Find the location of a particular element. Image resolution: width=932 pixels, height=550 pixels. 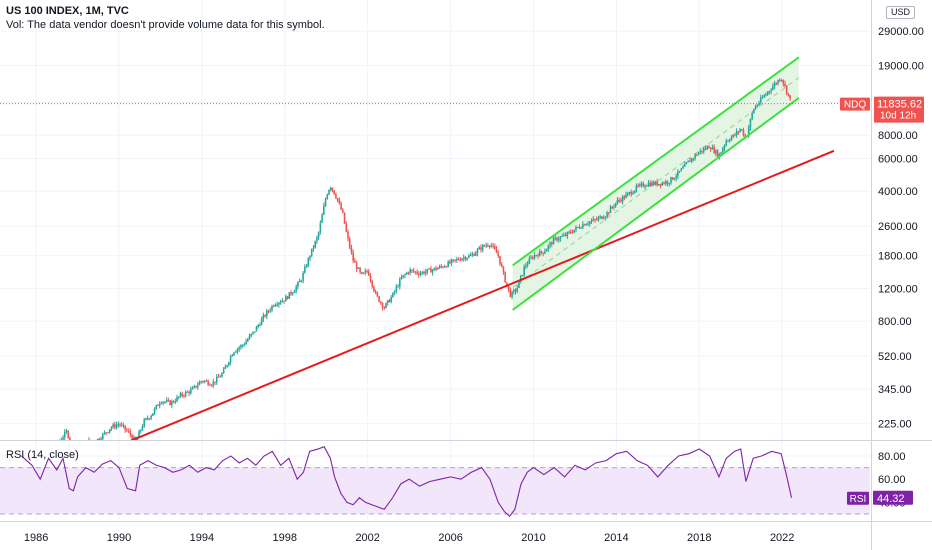

time-axis-label: 1998 is located at coordinates (285, 538).